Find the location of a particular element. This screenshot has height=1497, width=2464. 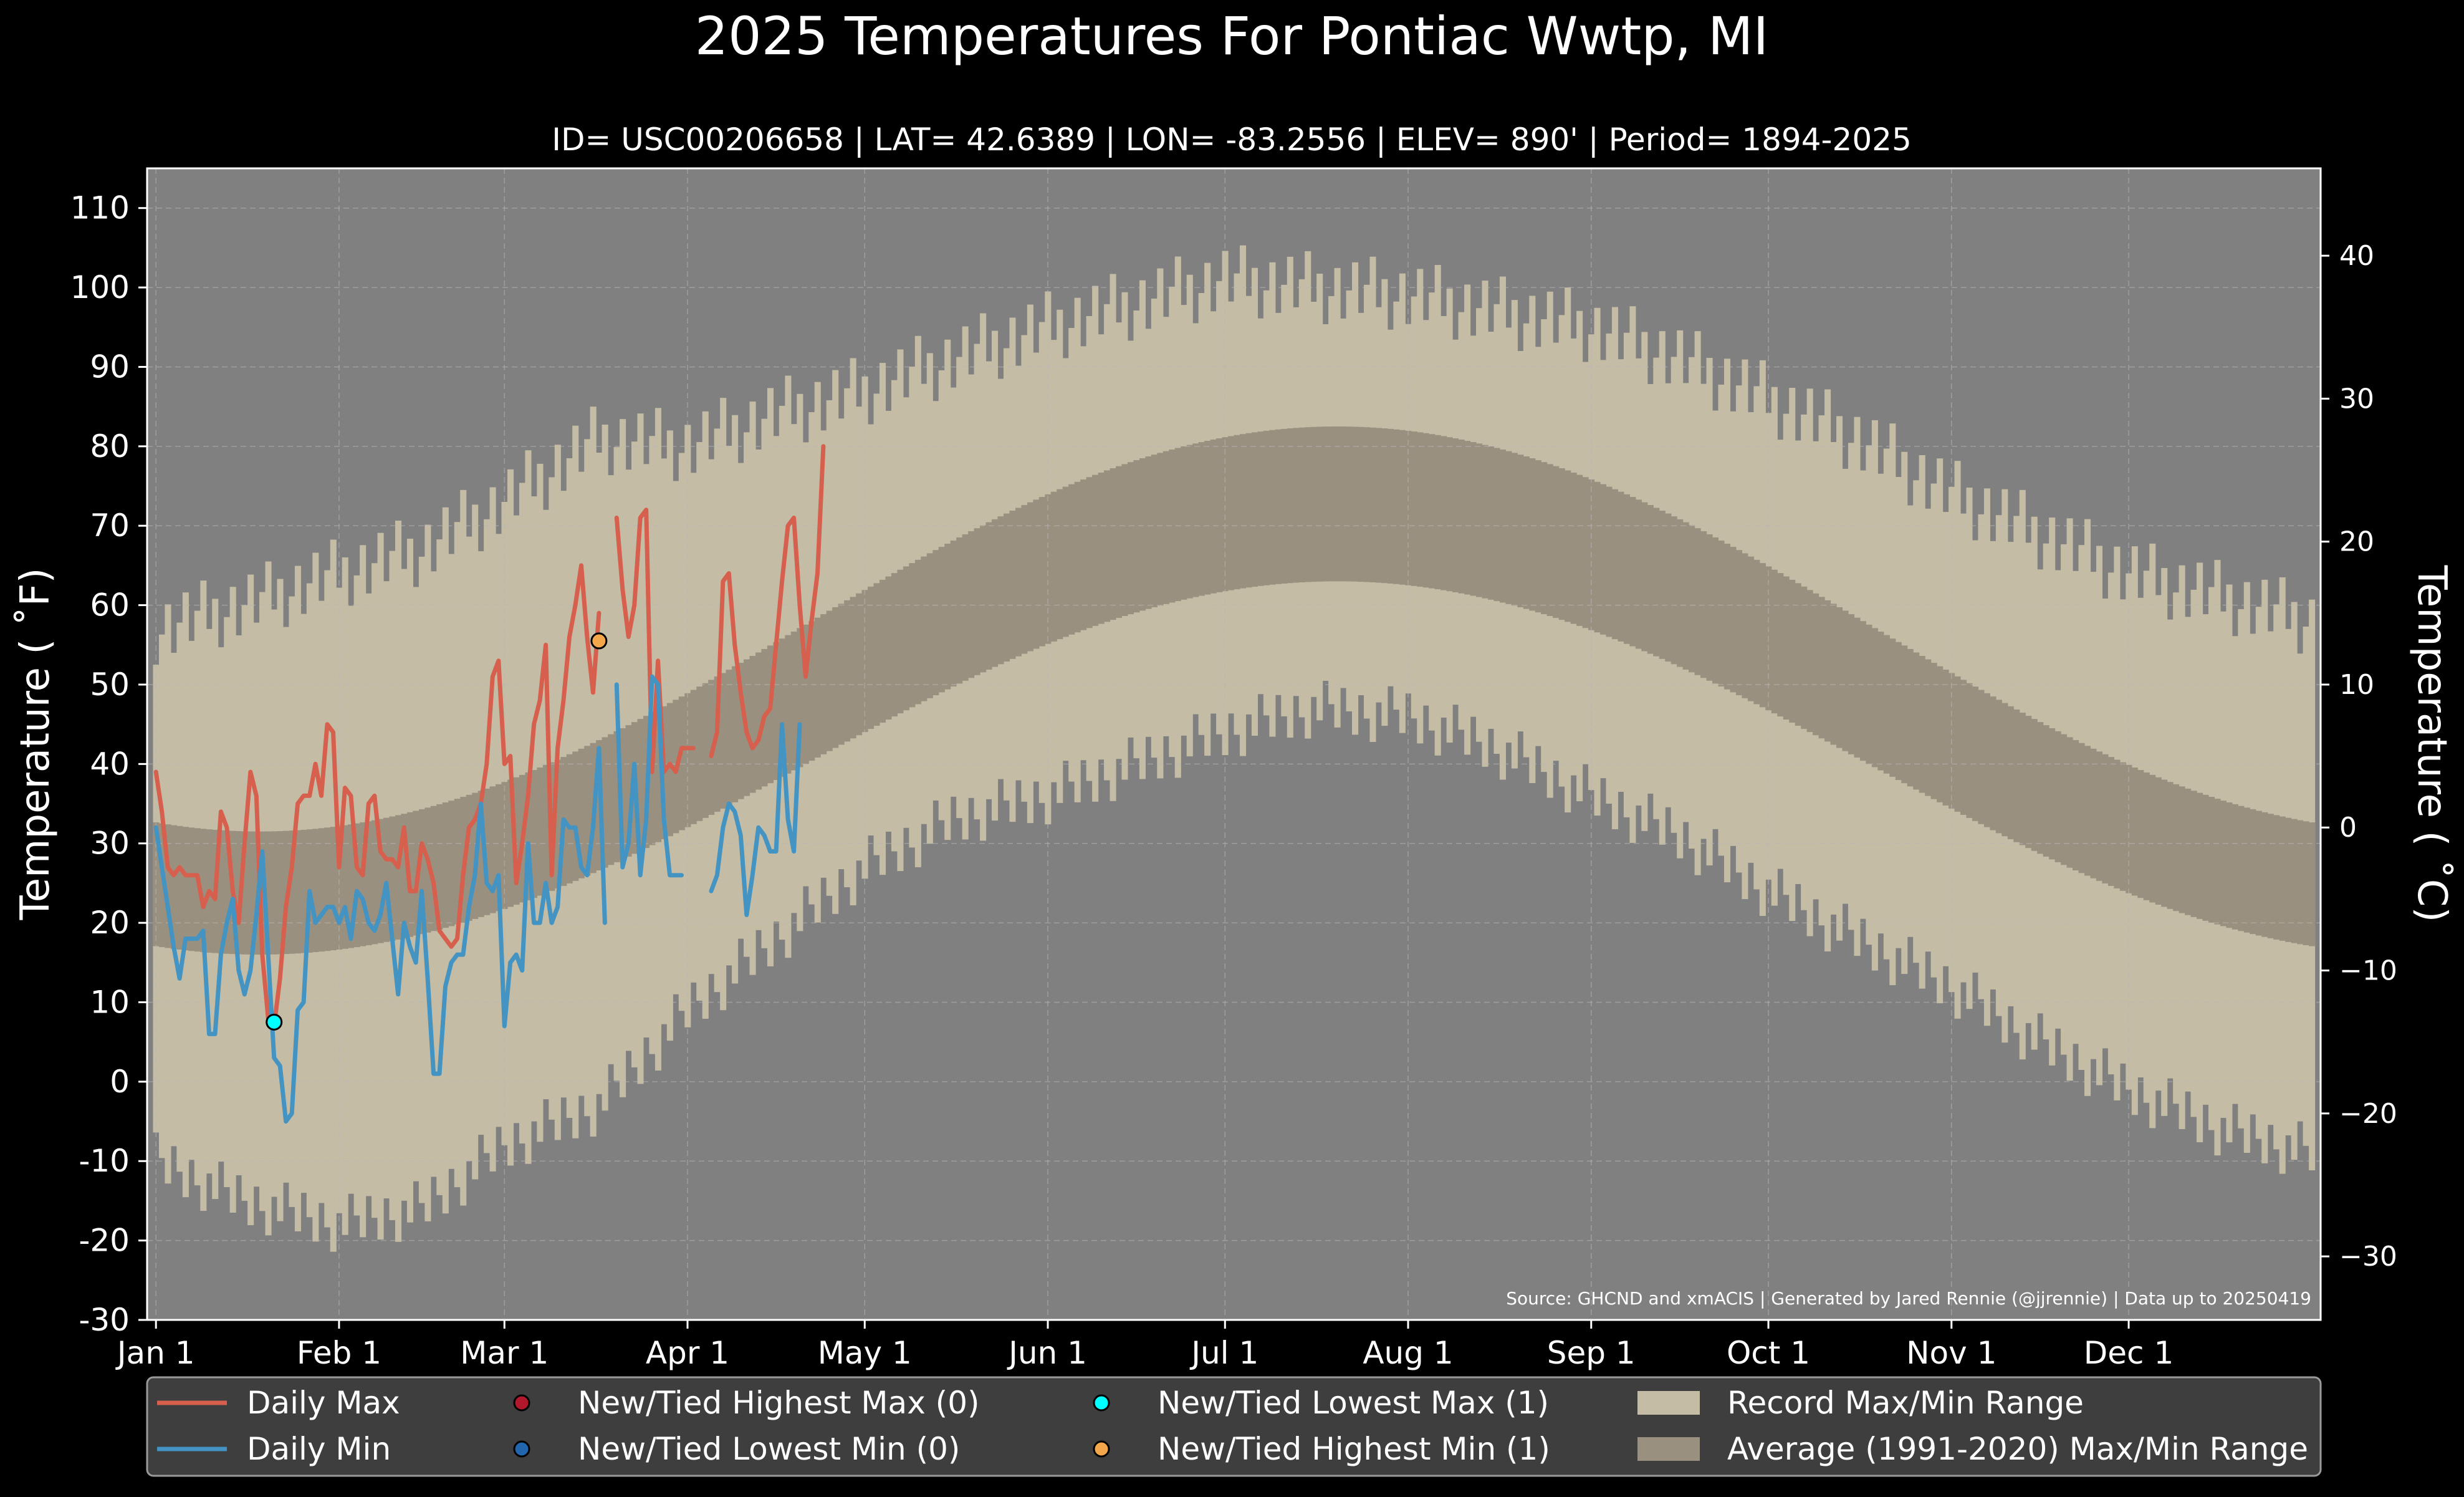

y-tick-label: 80 is located at coordinates (110, 446).